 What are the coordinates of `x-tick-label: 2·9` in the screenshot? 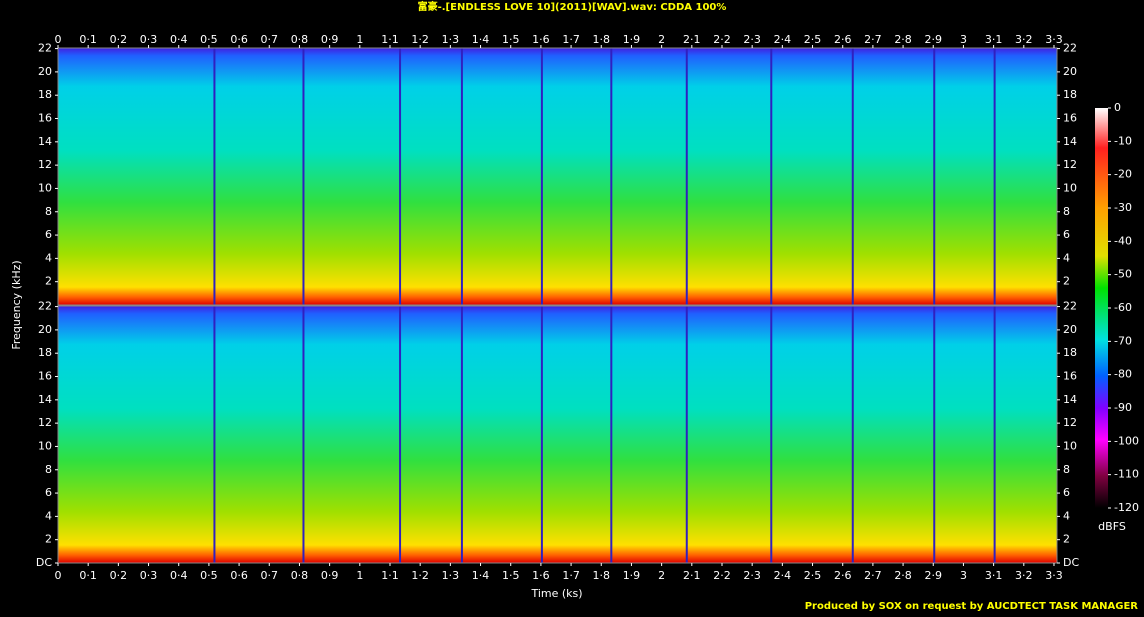 It's located at (934, 575).